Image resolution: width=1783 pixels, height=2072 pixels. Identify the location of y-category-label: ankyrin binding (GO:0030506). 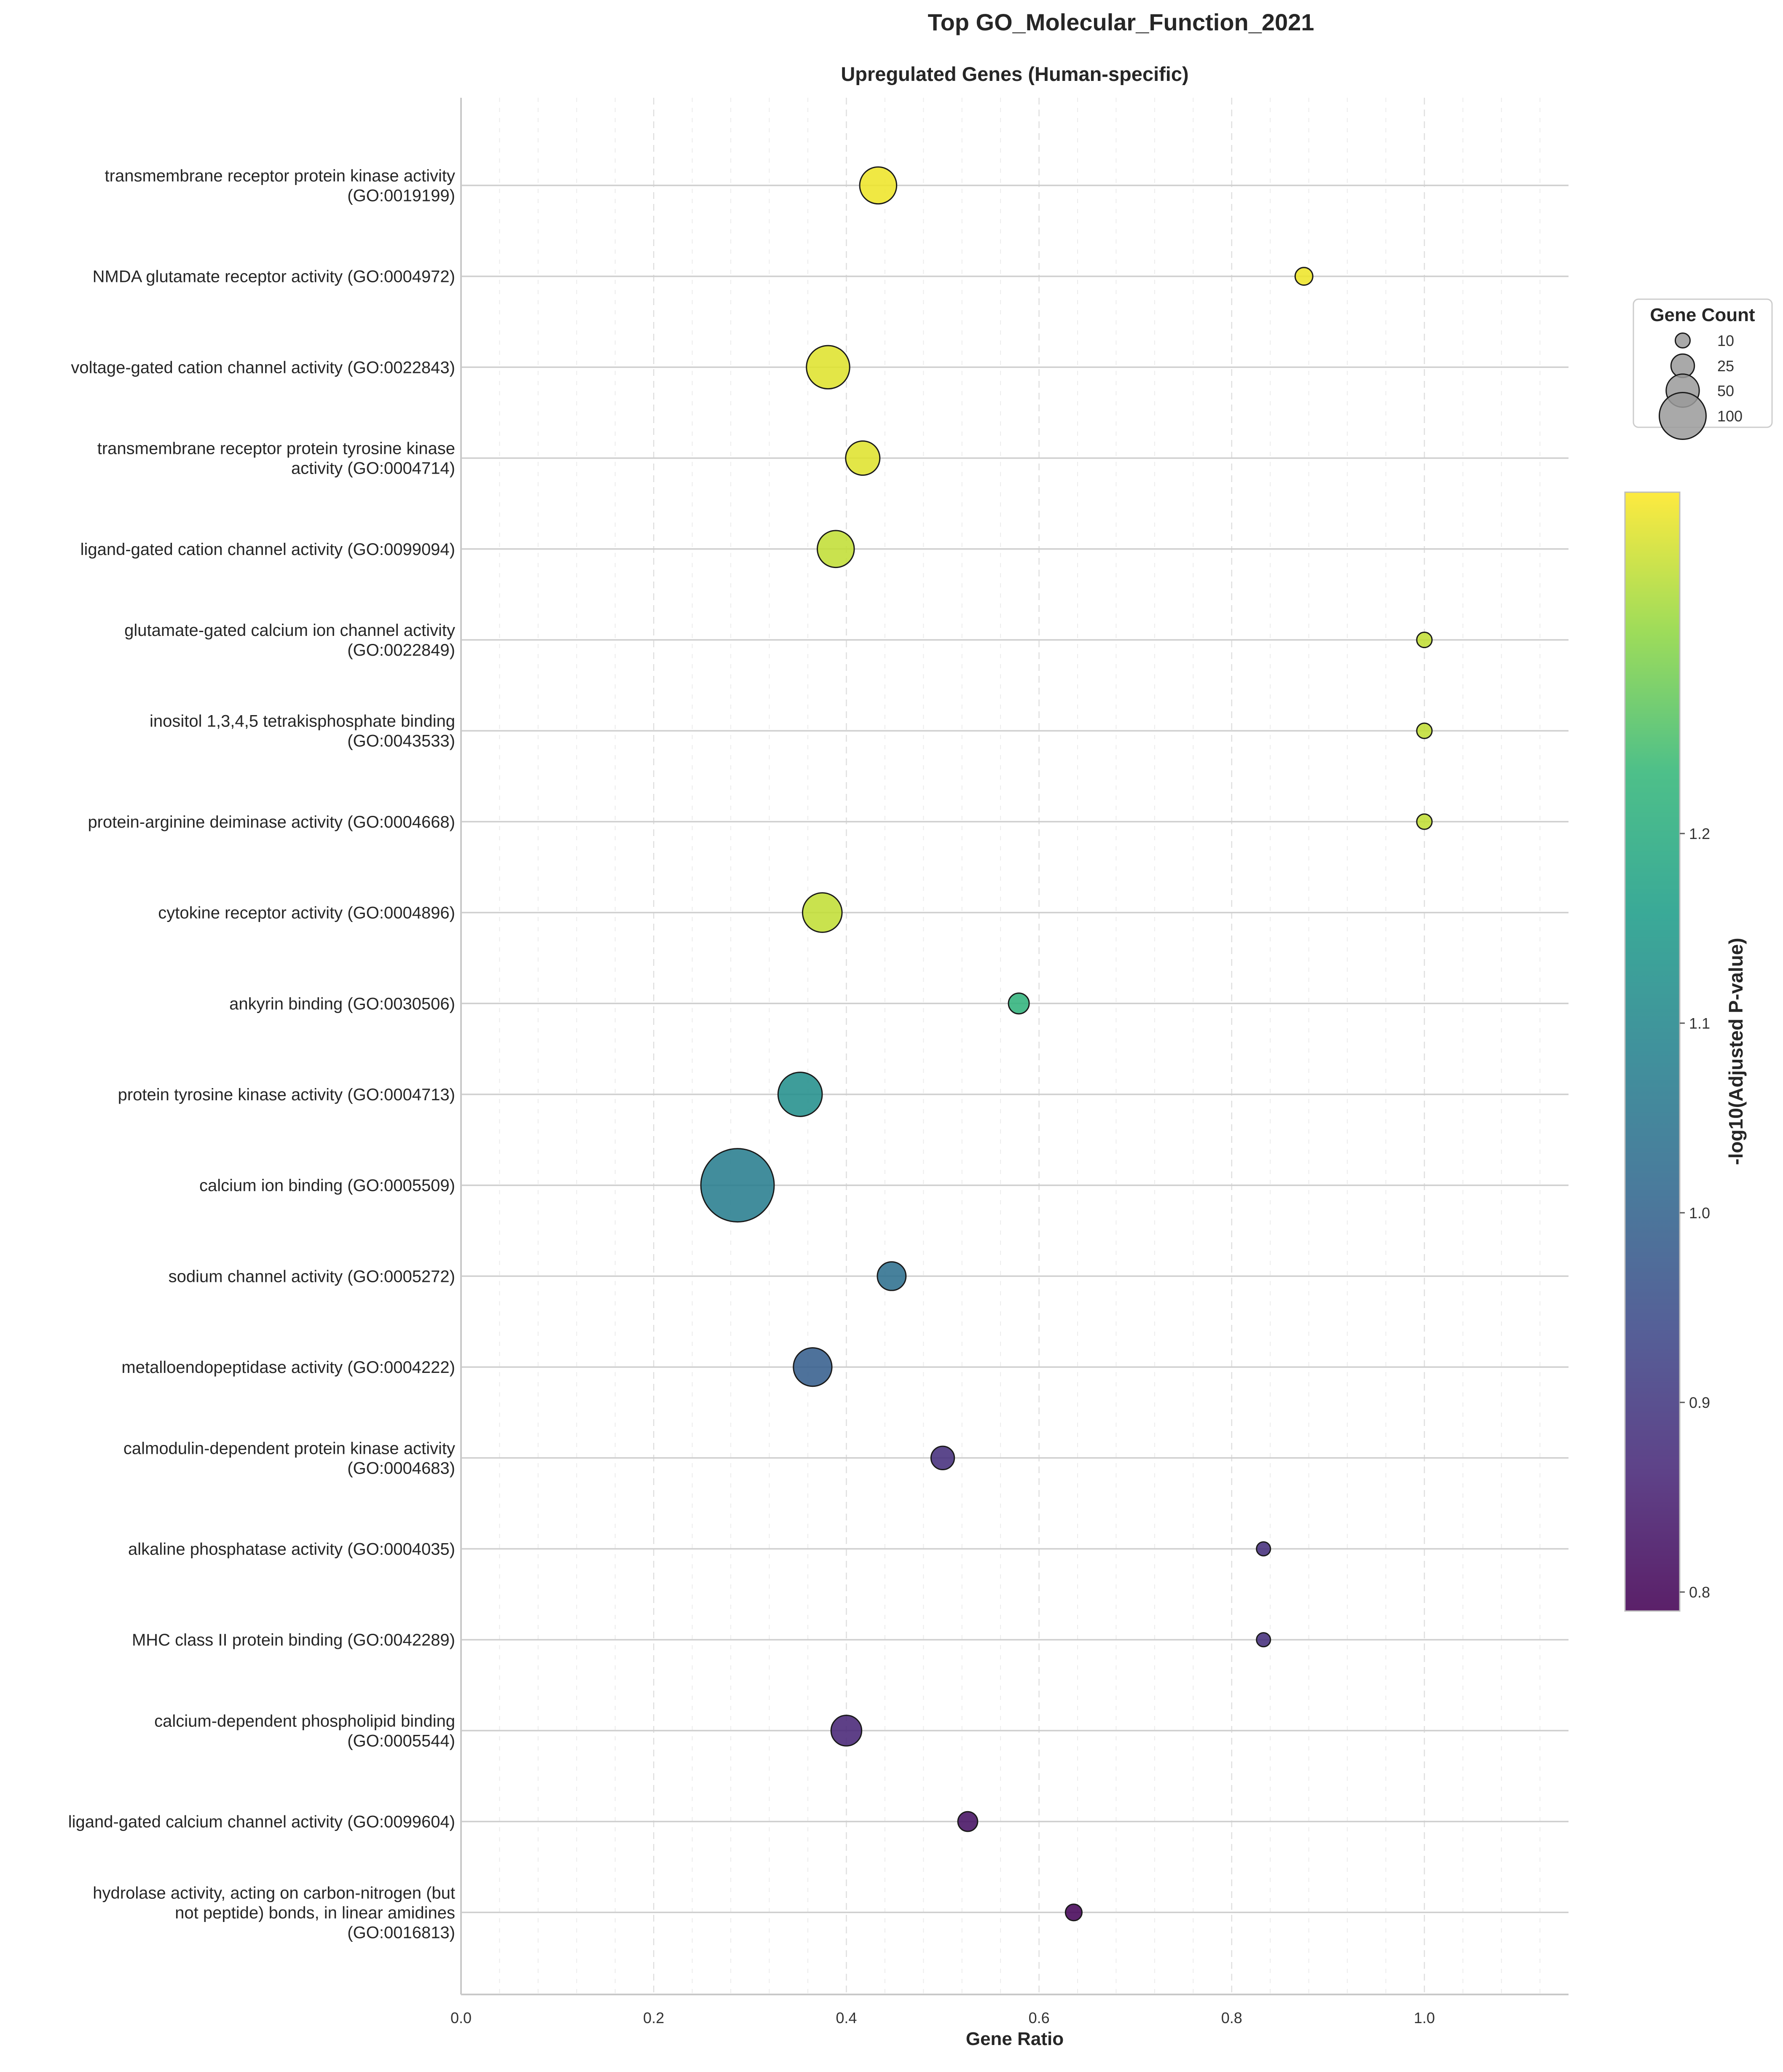
(342, 1003).